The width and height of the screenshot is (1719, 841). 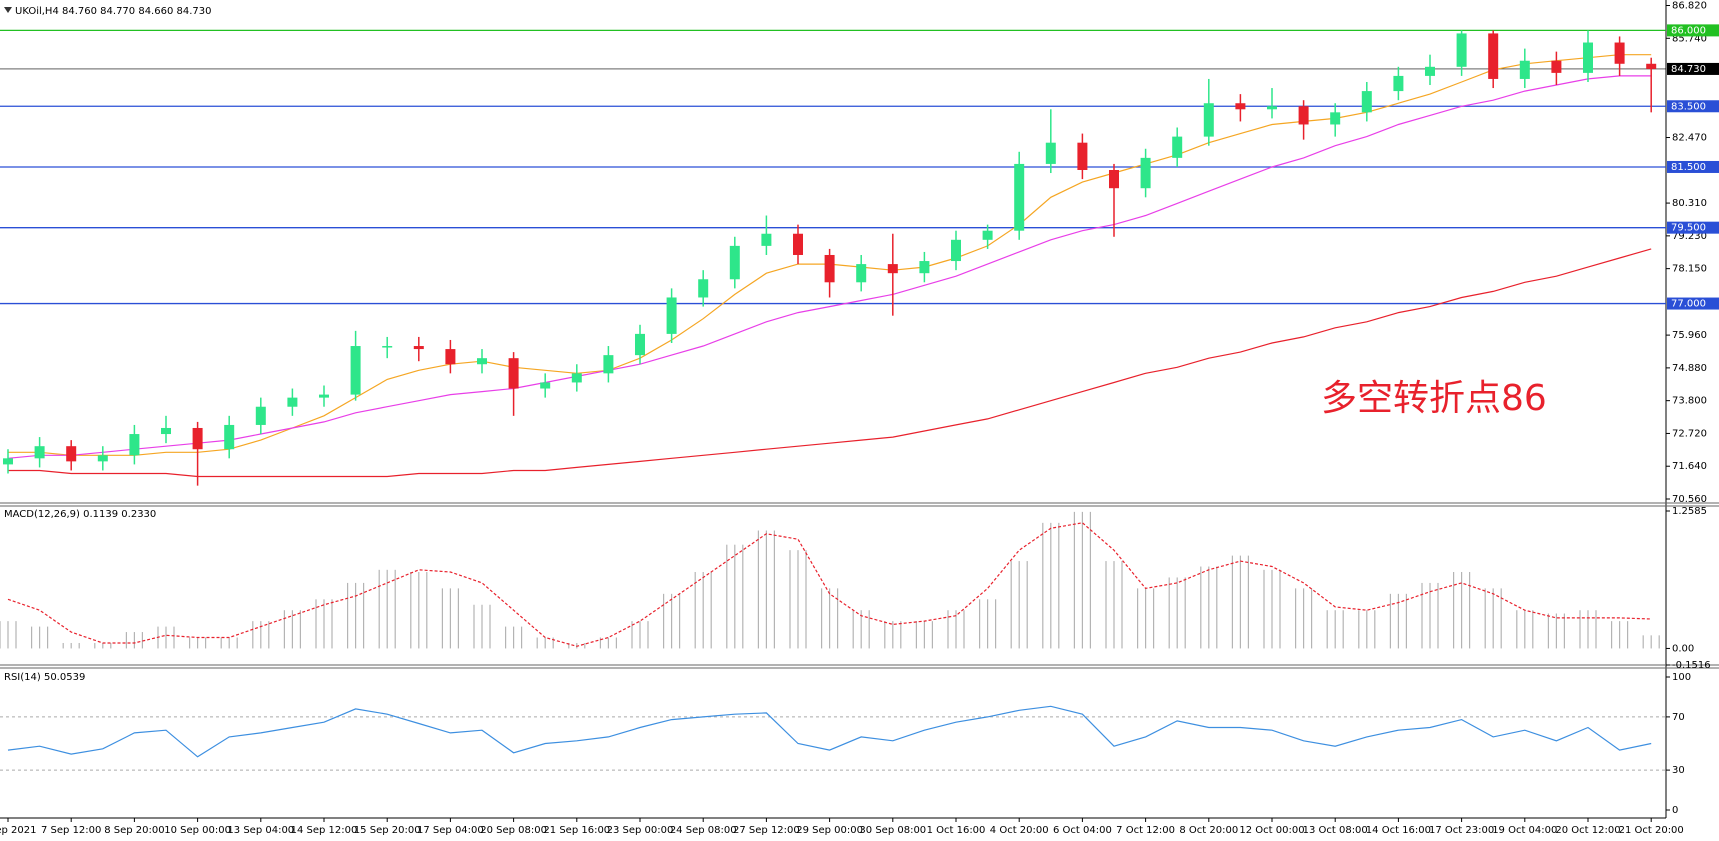 I want to click on y-tick-label: 1.2585, so click(x=1689, y=511).